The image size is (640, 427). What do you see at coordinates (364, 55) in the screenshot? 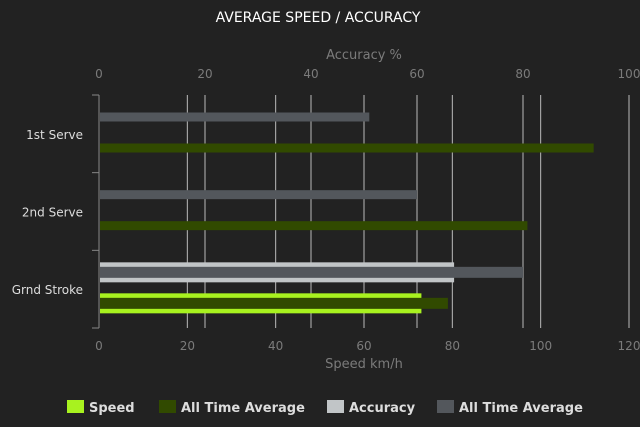
I see `top-axis-label: Accuracy %` at bounding box center [364, 55].